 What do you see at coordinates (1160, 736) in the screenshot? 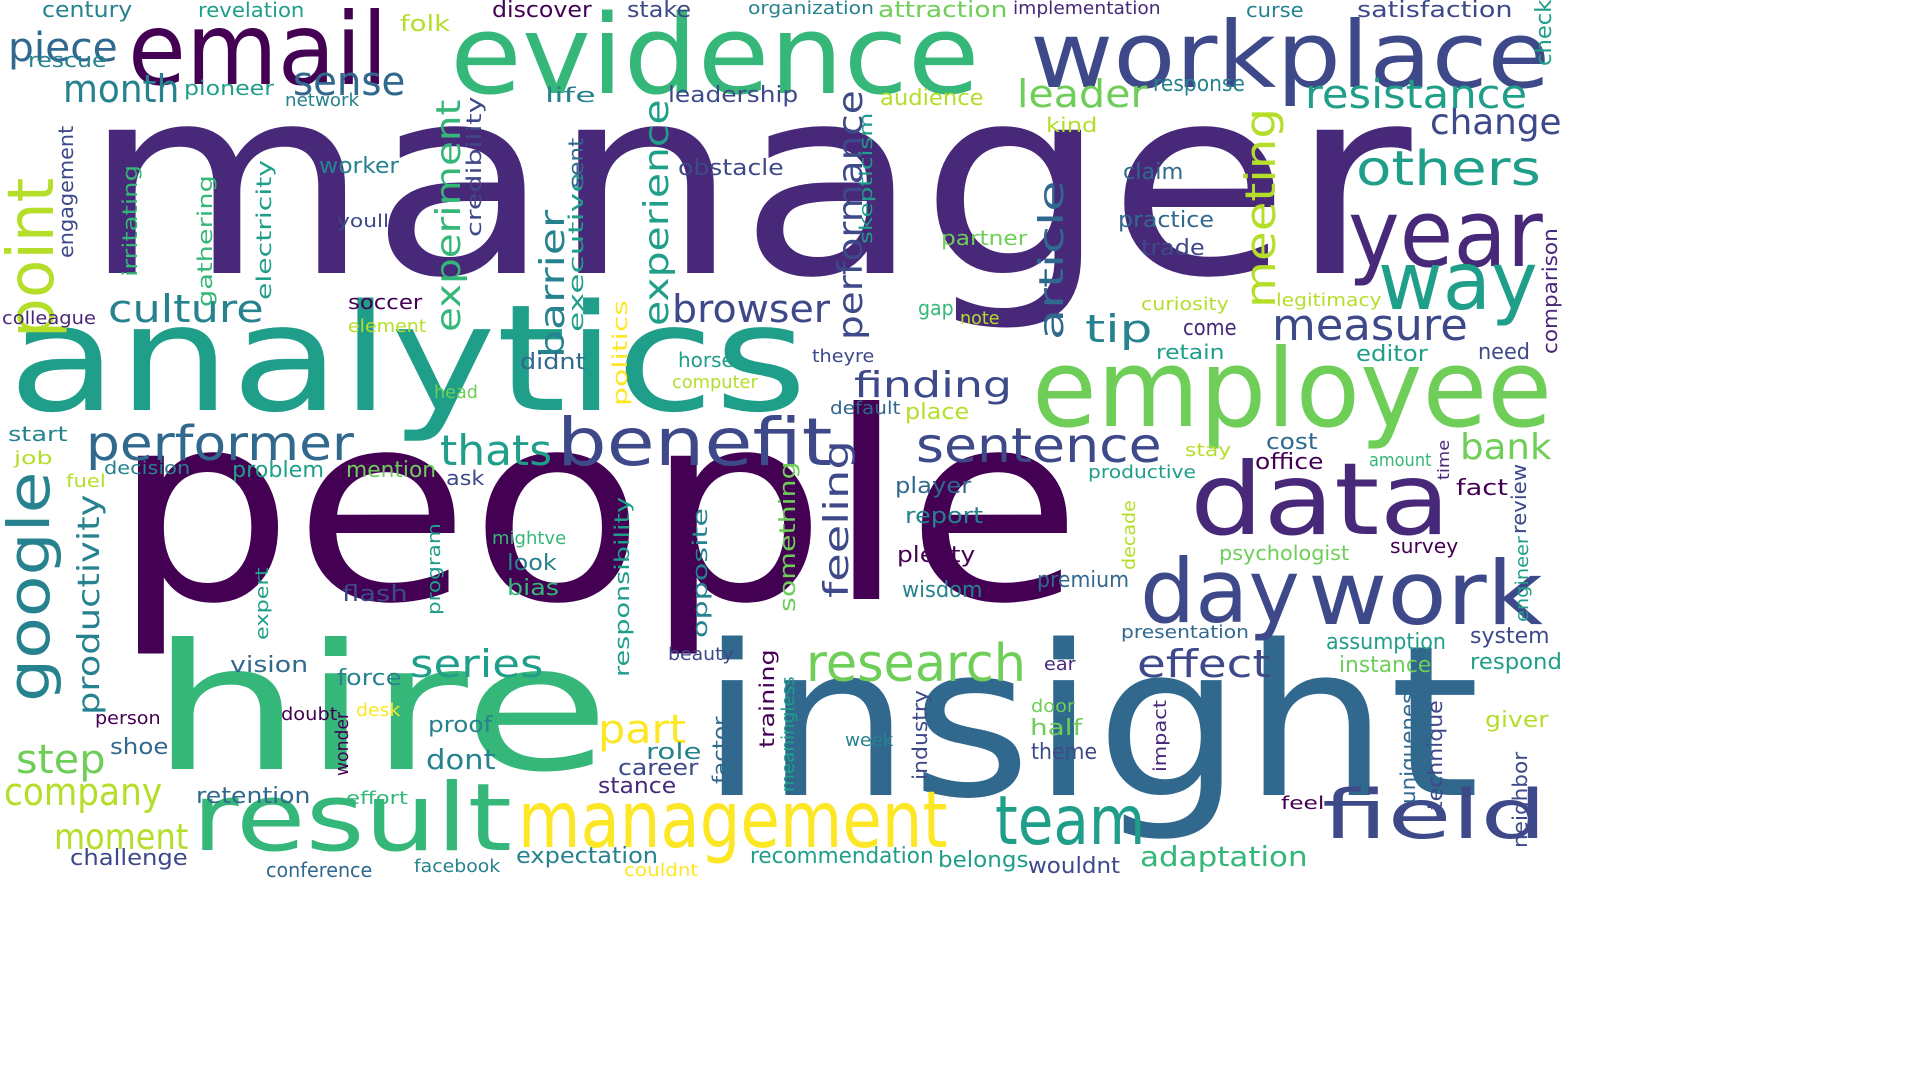
I see `word-impact: impact` at bounding box center [1160, 736].